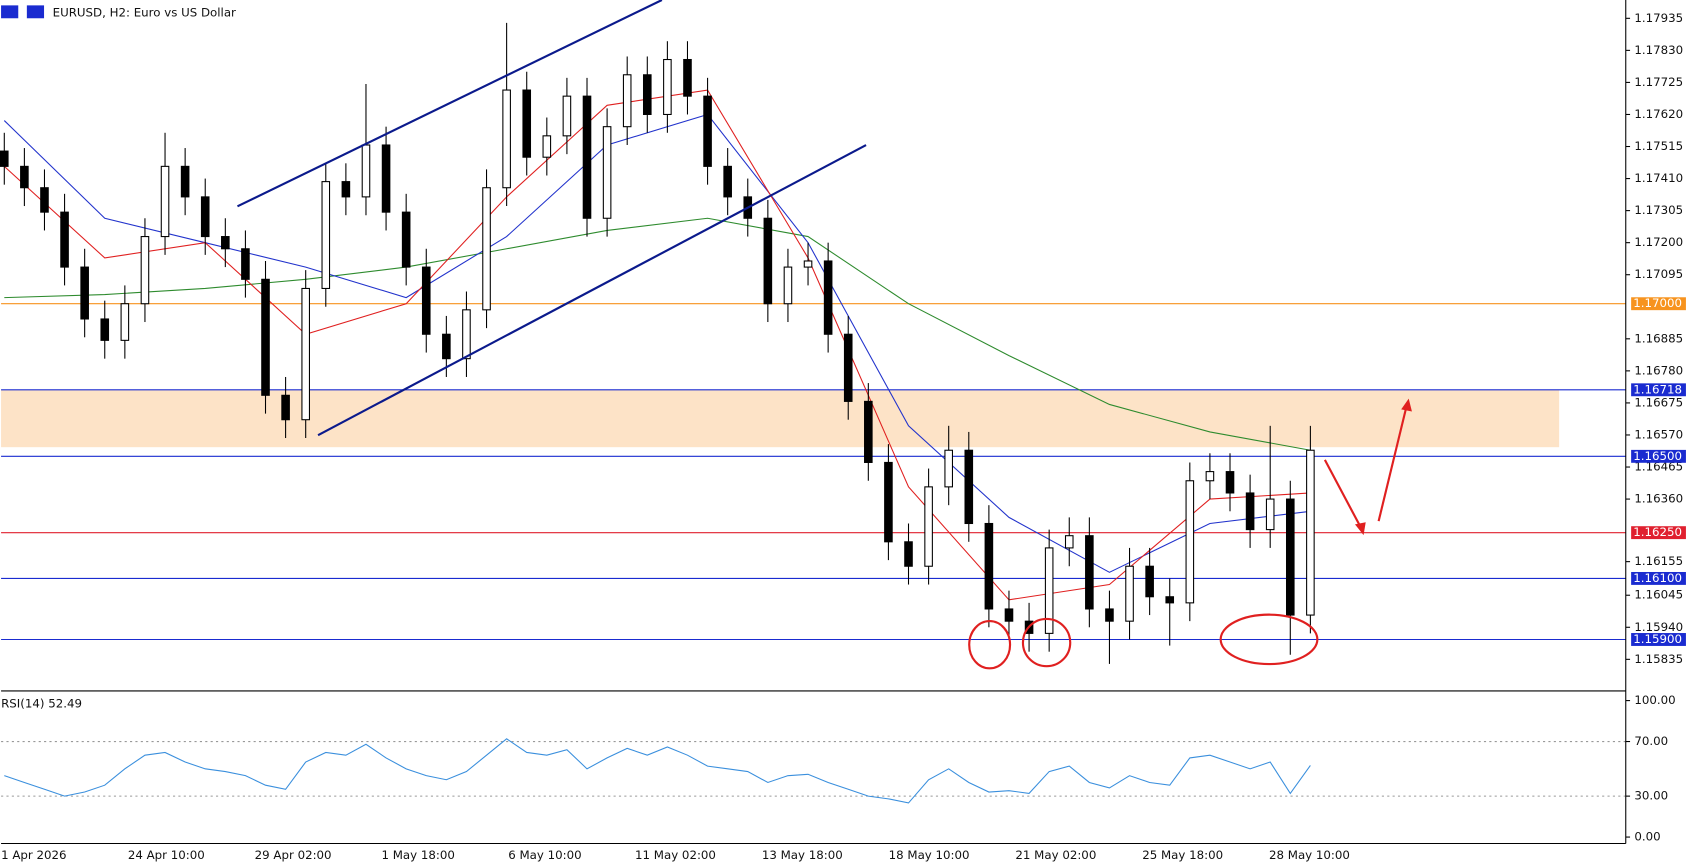 This screenshot has width=1687, height=865. Describe the element at coordinates (1658, 338) in the screenshot. I see `y-tick-label: 1.16885` at that location.